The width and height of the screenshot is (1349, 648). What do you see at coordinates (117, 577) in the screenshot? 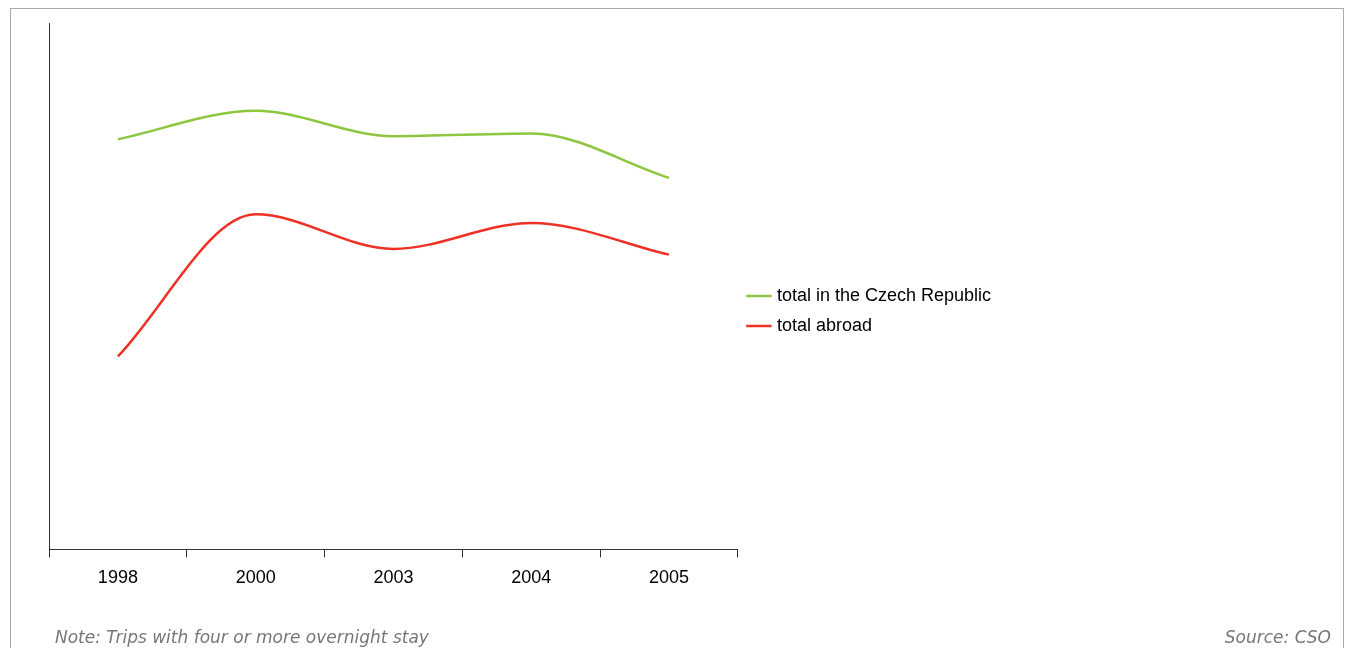
I see `x-tick-label: 1998` at bounding box center [117, 577].